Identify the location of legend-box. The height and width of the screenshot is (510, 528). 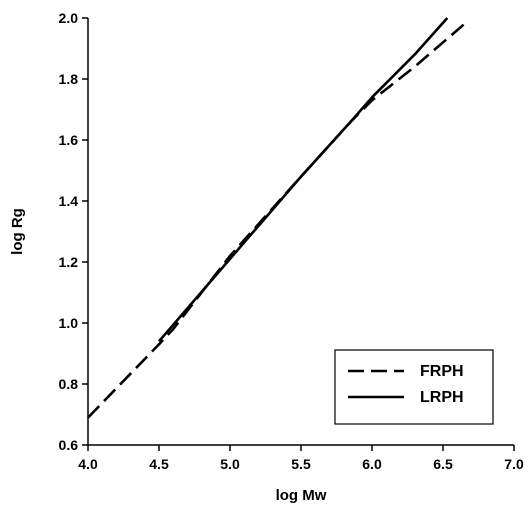
(414, 387).